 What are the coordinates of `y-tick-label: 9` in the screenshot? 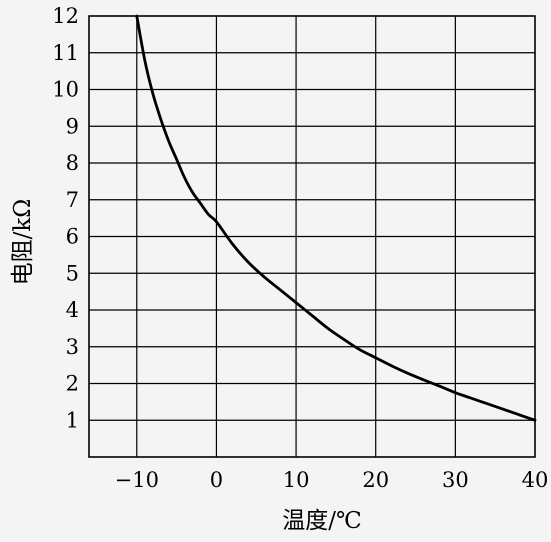 It's located at (72, 126).